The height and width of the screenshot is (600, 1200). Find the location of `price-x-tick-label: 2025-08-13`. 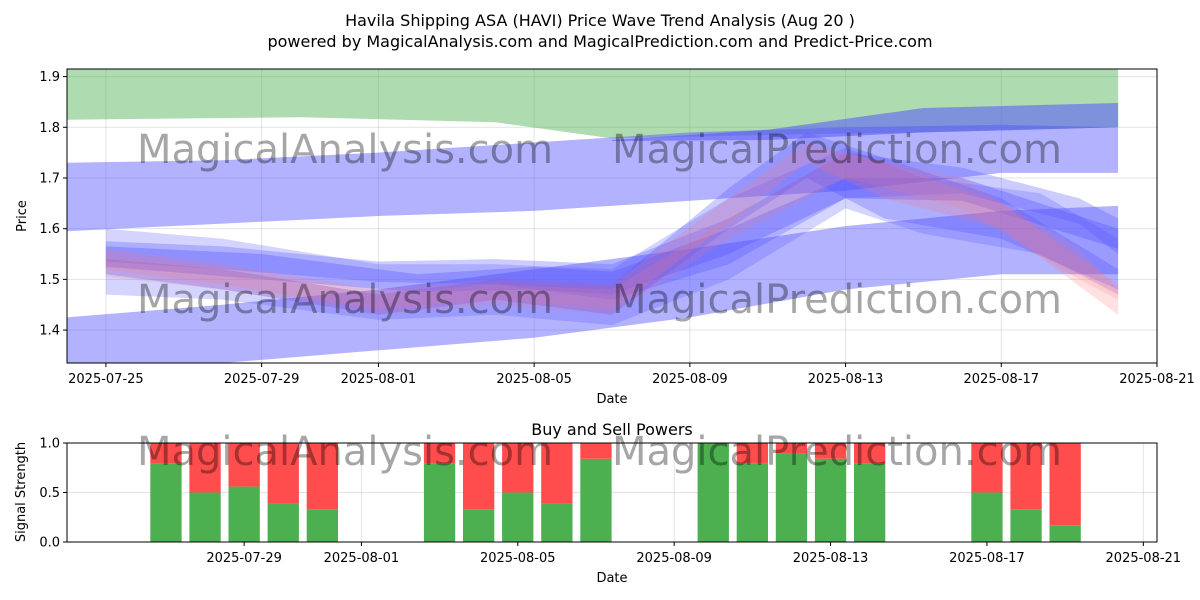

price-x-tick-label: 2025-08-13 is located at coordinates (846, 379).